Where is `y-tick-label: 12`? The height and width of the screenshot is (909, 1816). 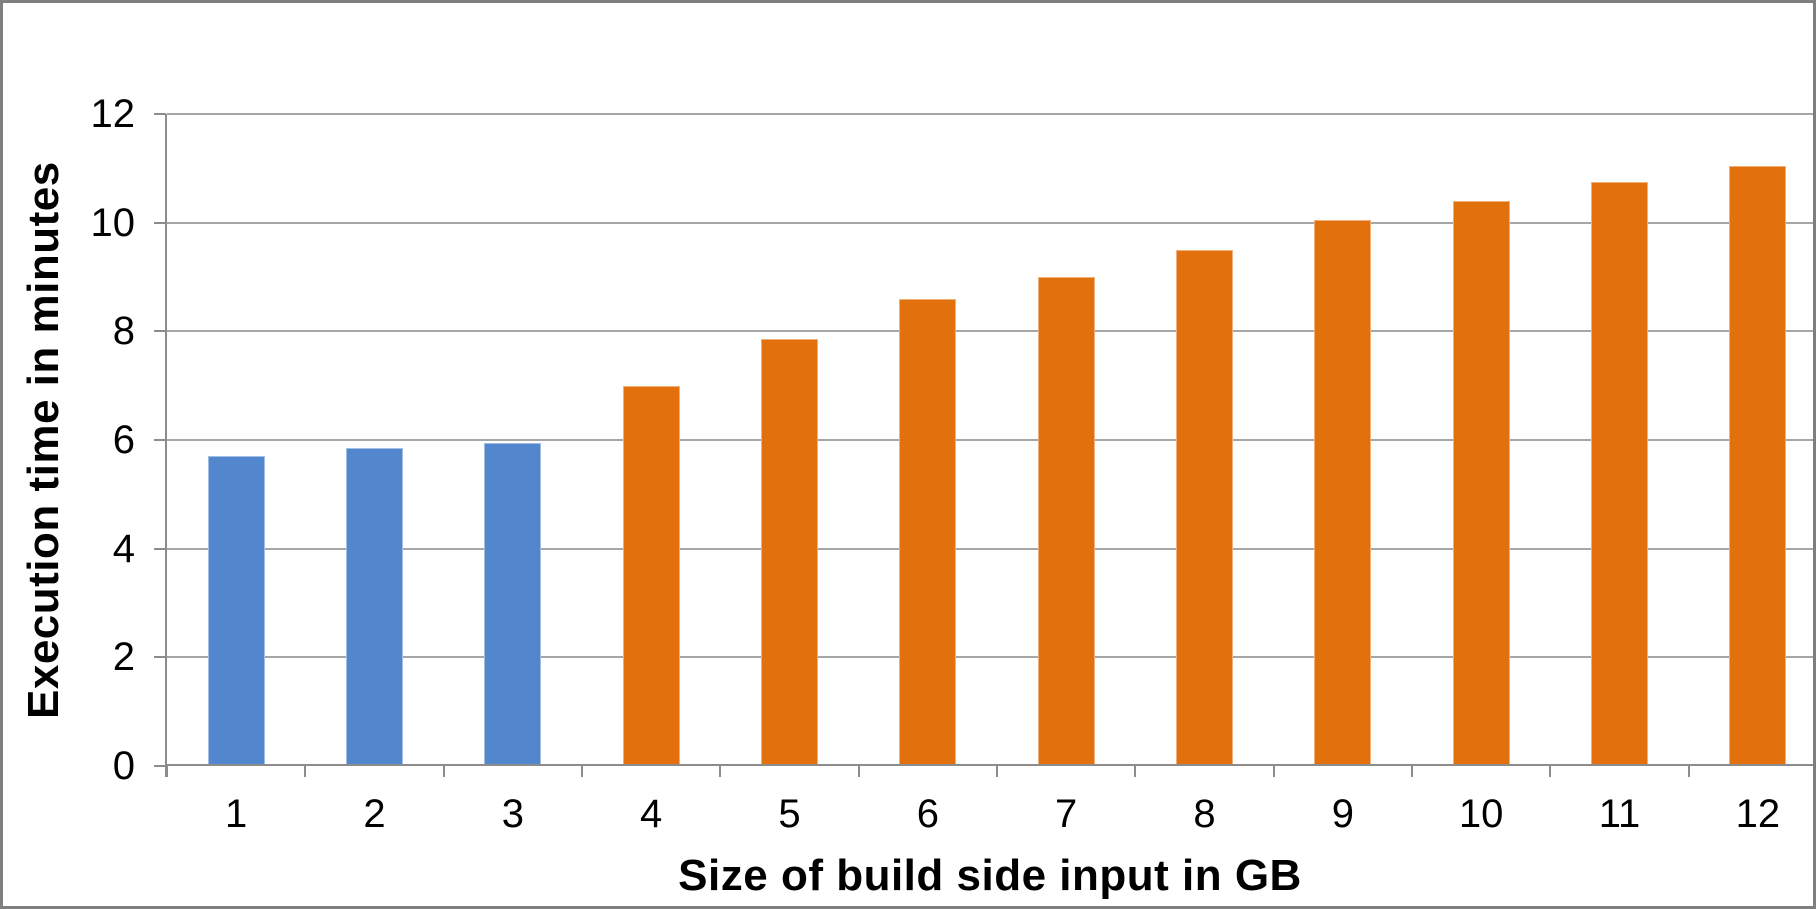
y-tick-label: 12 is located at coordinates (113, 114).